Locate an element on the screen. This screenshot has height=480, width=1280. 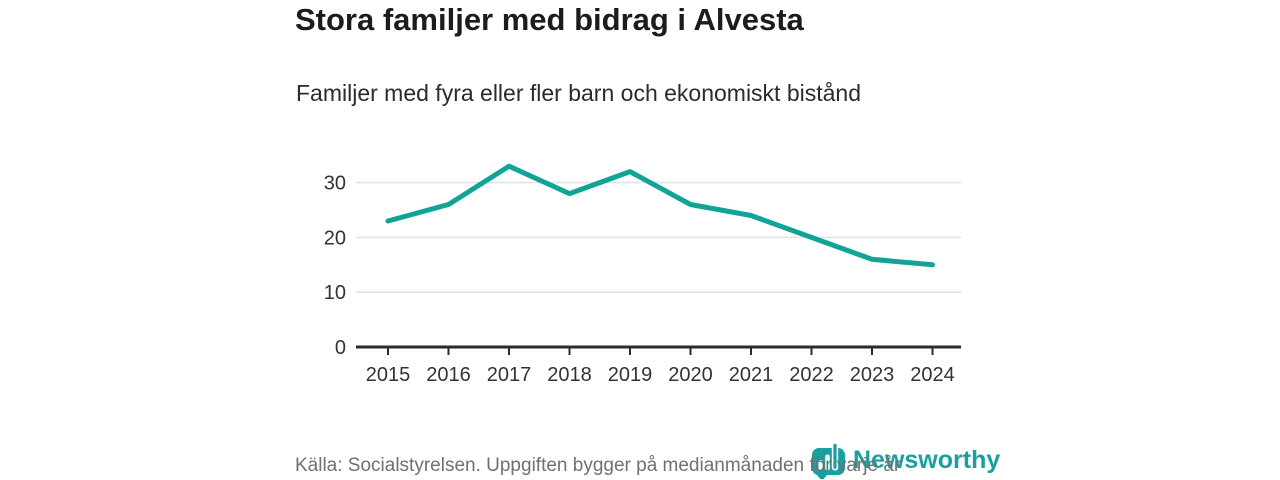
y-tick-label: 30 is located at coordinates (335, 184).